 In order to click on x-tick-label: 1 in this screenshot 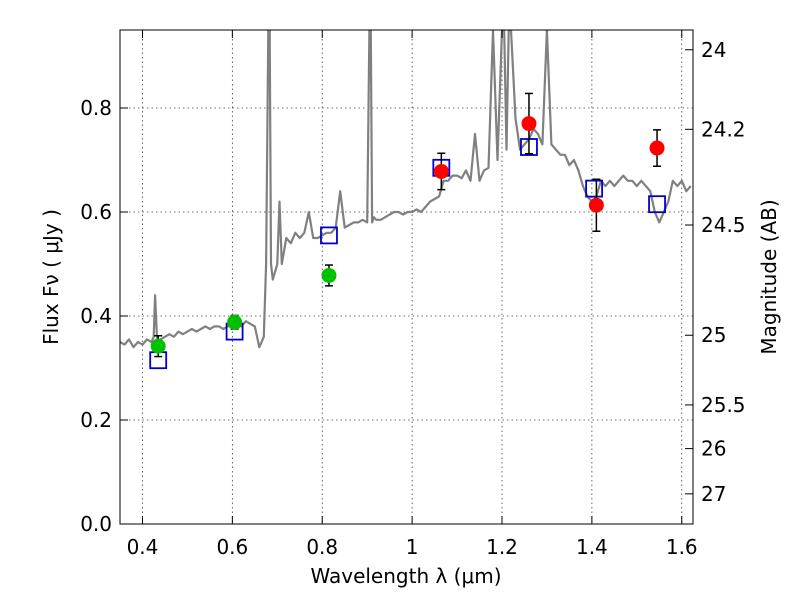, I will do `click(412, 547)`.